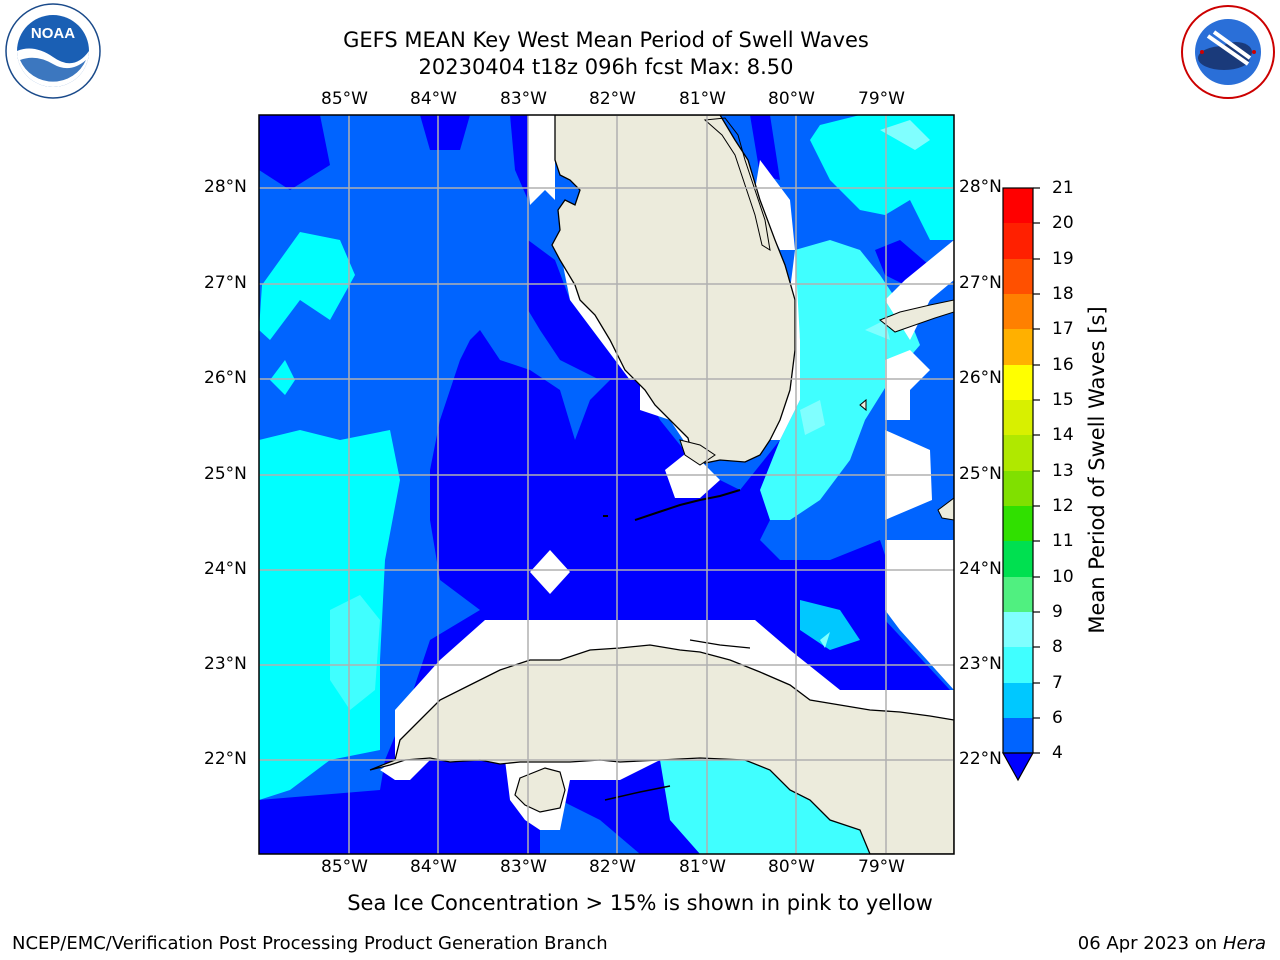  I want to click on colorbar-tick-label: 13, so click(1063, 471).